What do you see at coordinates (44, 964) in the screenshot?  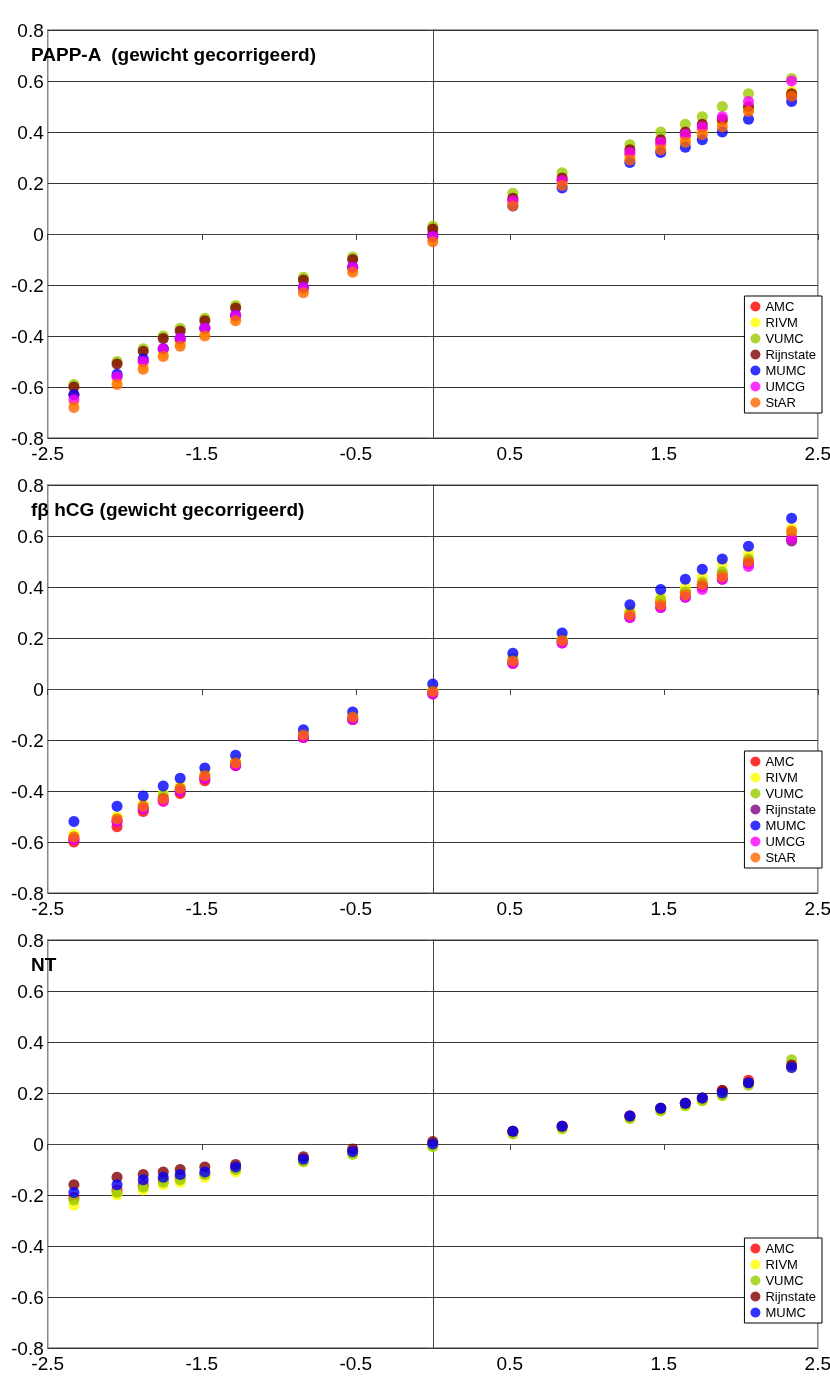 I see `text: NT` at bounding box center [44, 964].